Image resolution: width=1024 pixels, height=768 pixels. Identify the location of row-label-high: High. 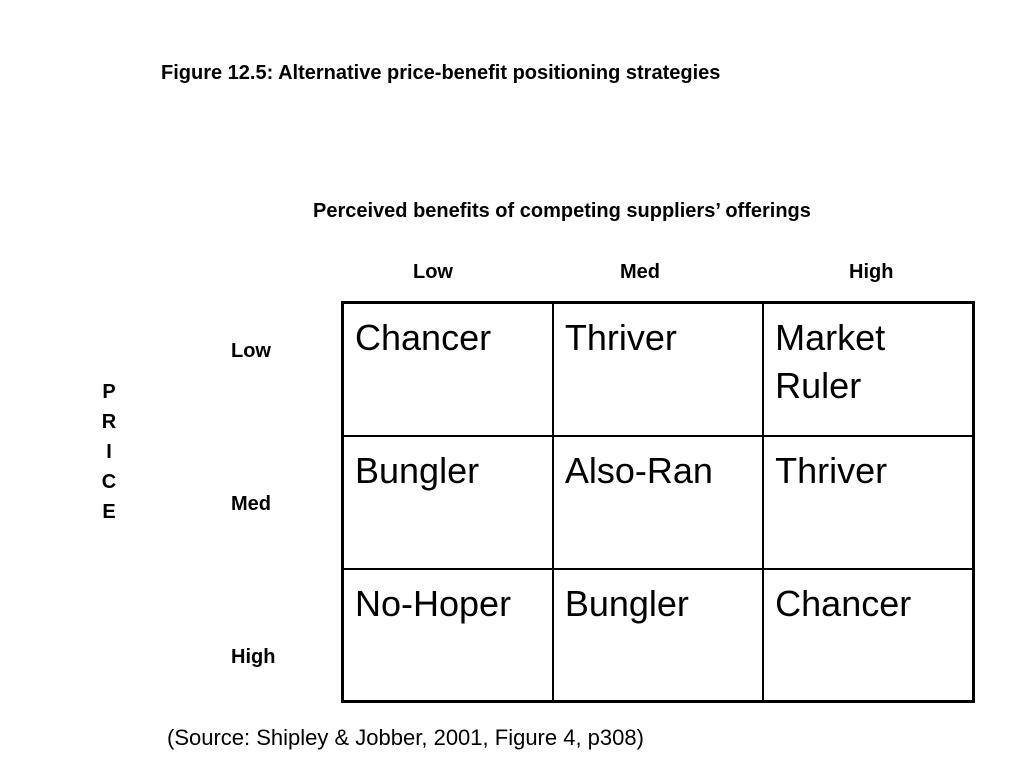
(253, 657).